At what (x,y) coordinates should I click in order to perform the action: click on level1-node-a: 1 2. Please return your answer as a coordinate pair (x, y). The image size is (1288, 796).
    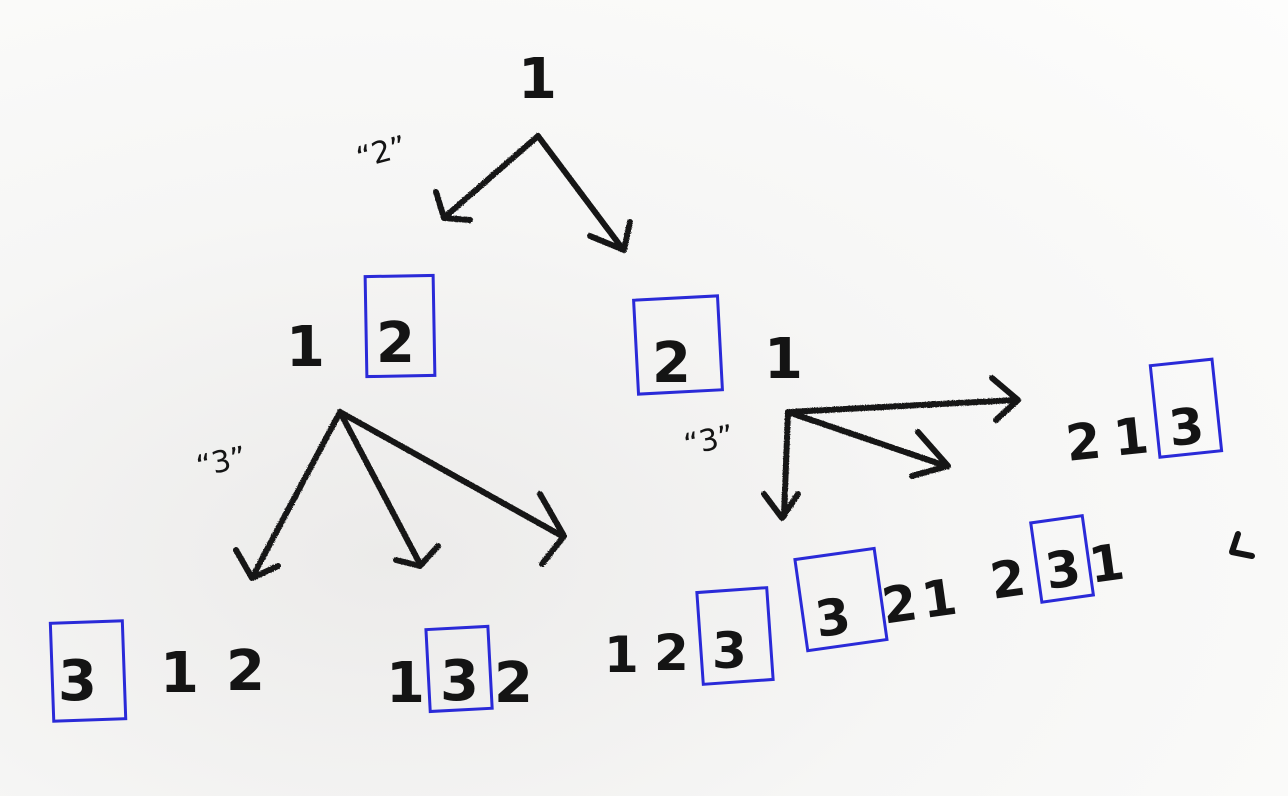
    Looking at the image, I should click on (361, 326).